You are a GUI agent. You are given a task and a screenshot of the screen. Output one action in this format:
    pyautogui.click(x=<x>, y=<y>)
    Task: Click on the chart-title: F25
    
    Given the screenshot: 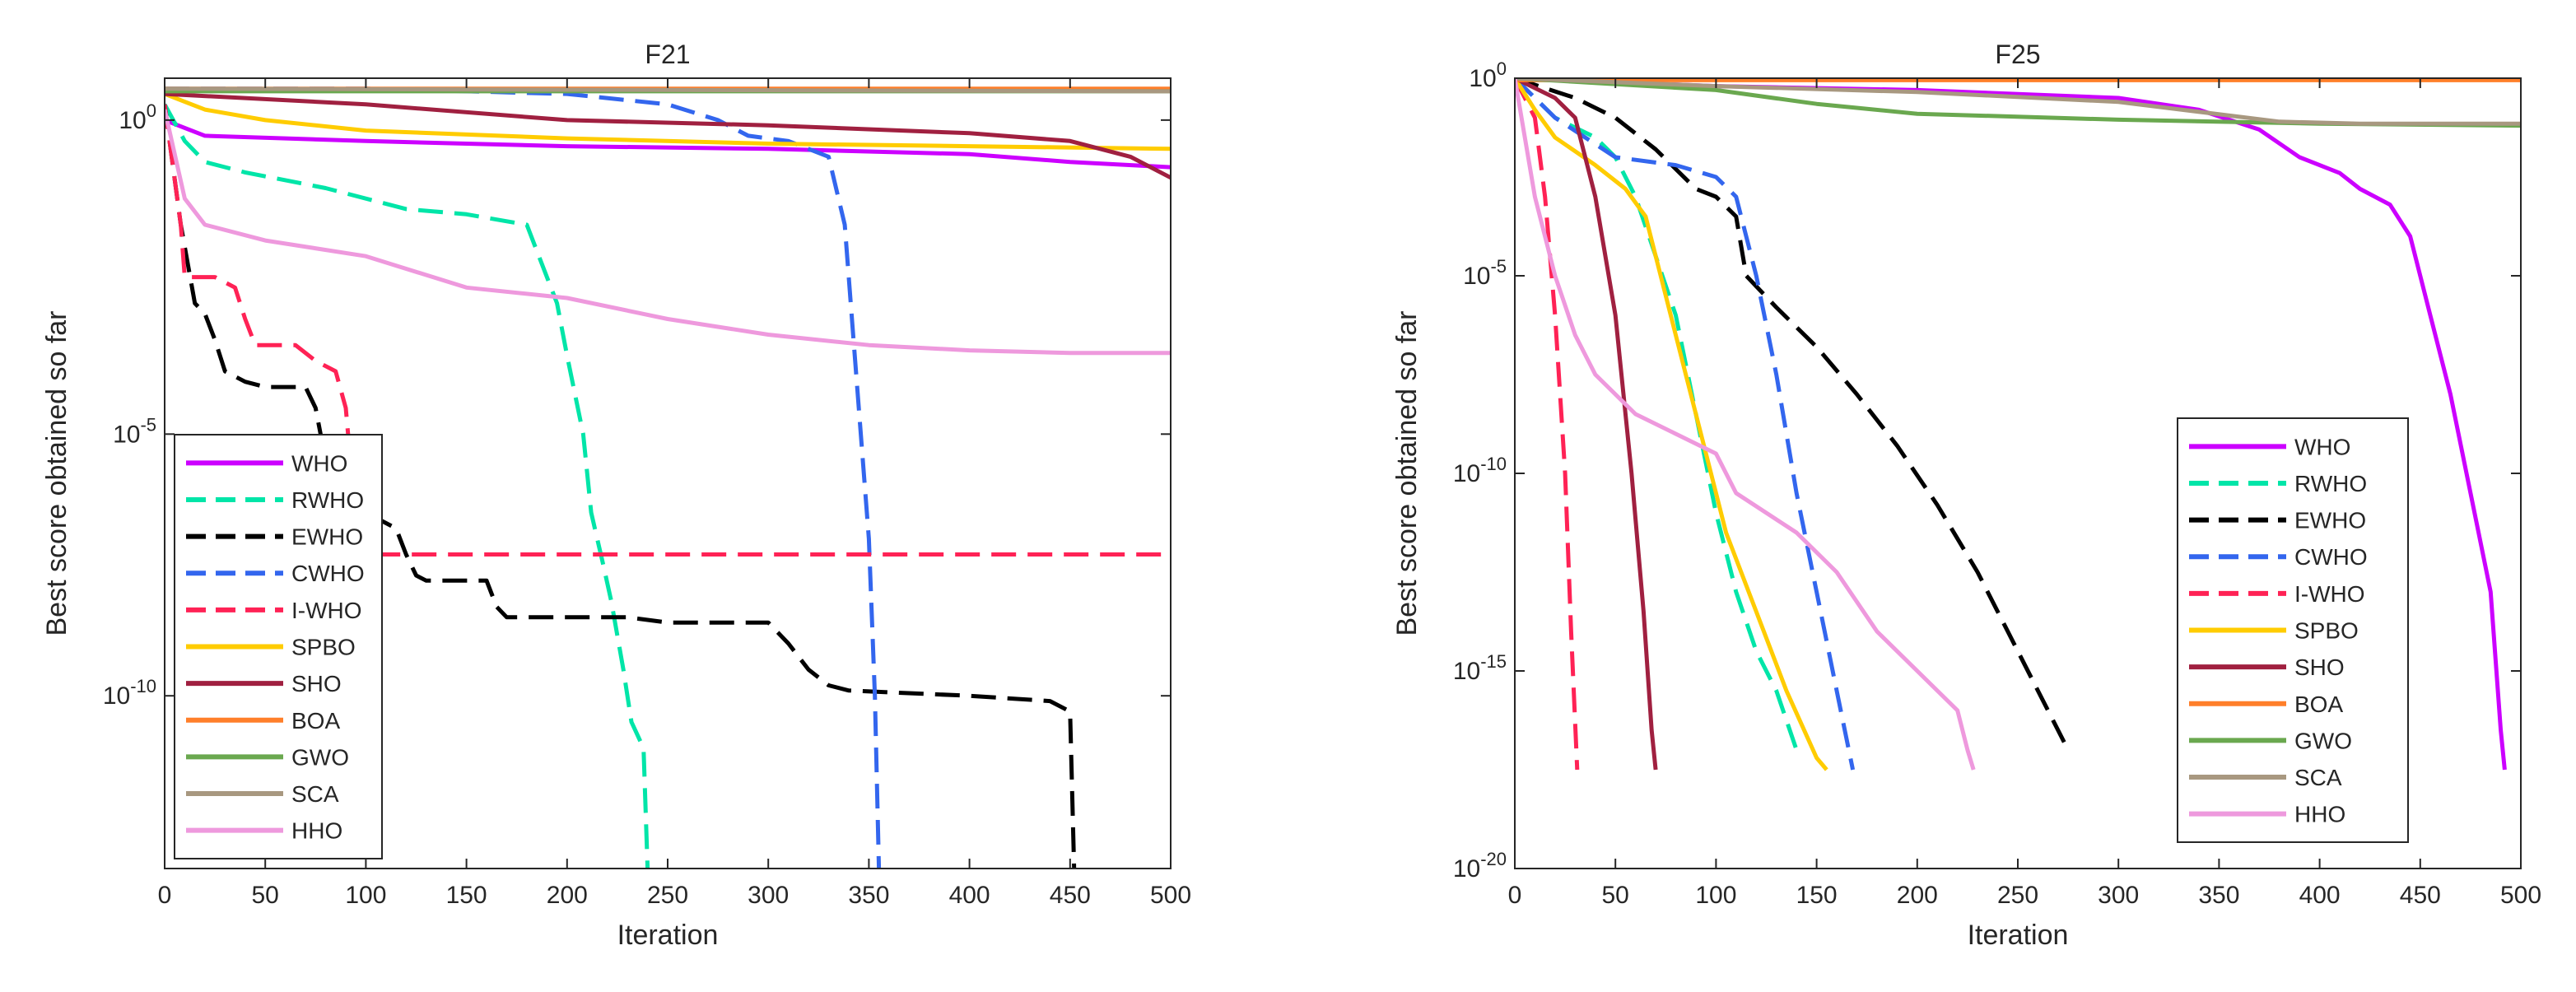 What is the action you would take?
    pyautogui.click(x=2017, y=54)
    